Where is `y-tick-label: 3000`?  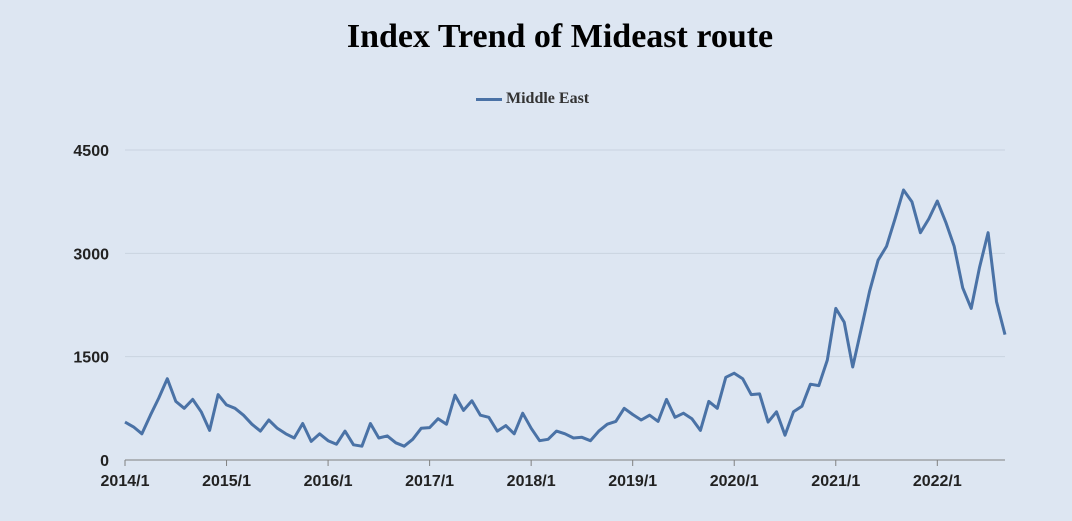 y-tick-label: 3000 is located at coordinates (91, 254).